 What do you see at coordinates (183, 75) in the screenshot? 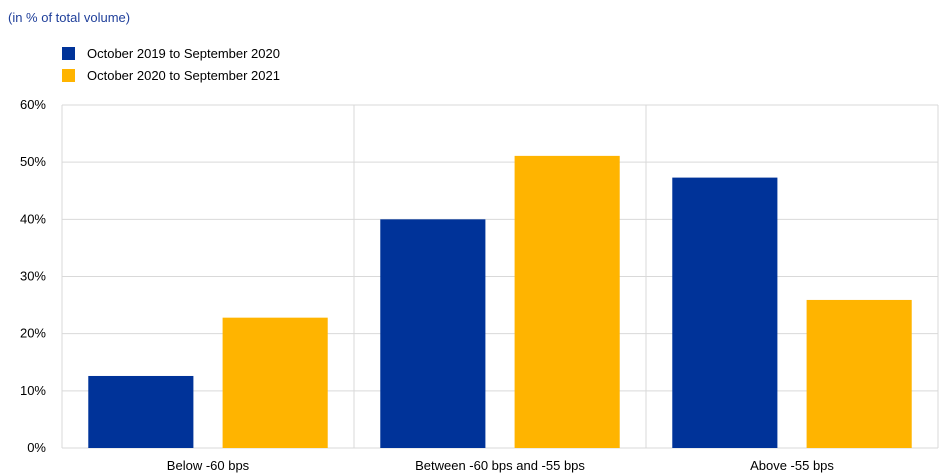
I see `legend-label-series-2: October 2020 to September 2021` at bounding box center [183, 75].